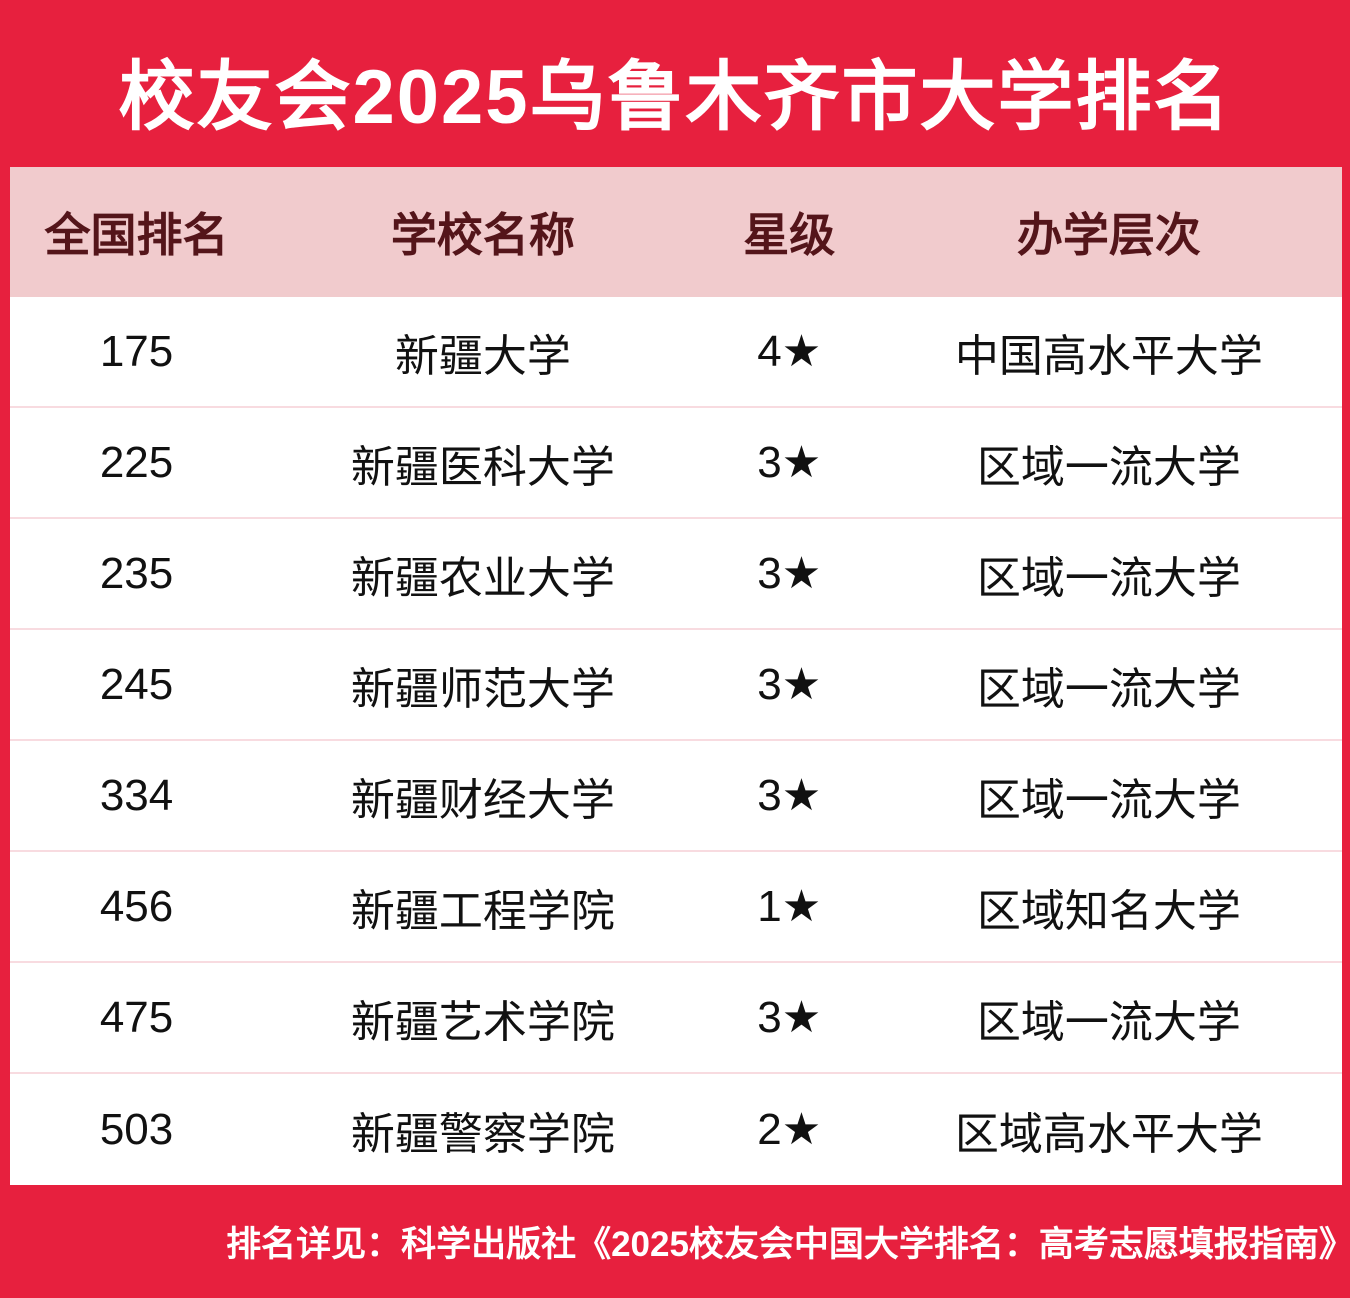 The width and height of the screenshot is (1350, 1298). Describe the element at coordinates (482, 1022) in the screenshot. I see `cell-school: 新疆艺术学院` at that location.